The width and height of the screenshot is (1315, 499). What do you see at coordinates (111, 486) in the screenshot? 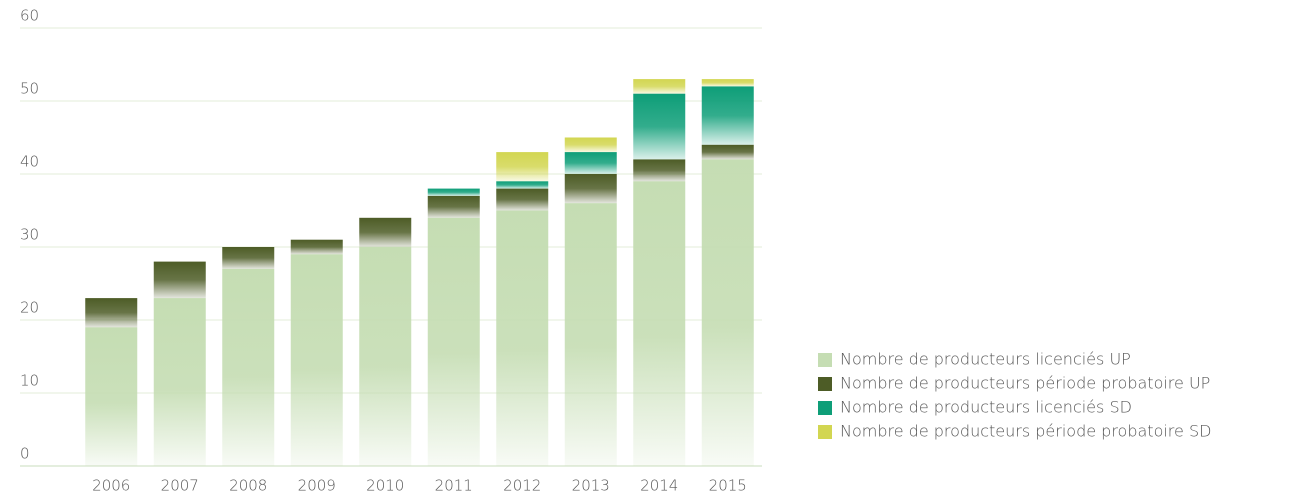
I see `x-tick-label: 2006` at bounding box center [111, 486].